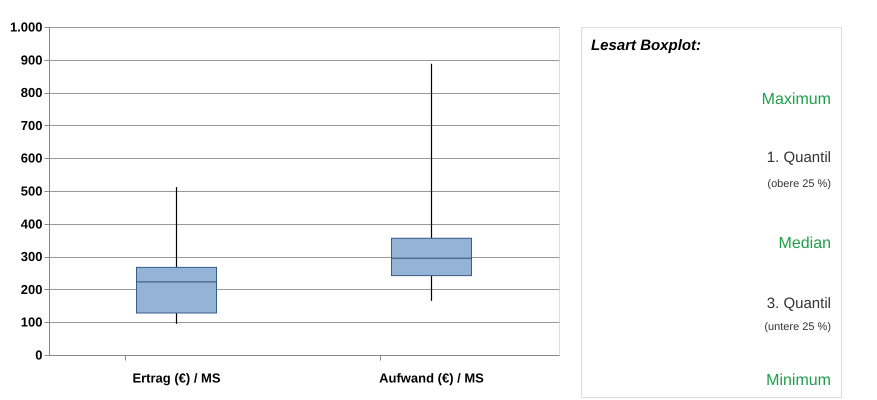 Image resolution: width=877 pixels, height=400 pixels. What do you see at coordinates (798, 157) in the screenshot?
I see `text: 1. Quantil` at bounding box center [798, 157].